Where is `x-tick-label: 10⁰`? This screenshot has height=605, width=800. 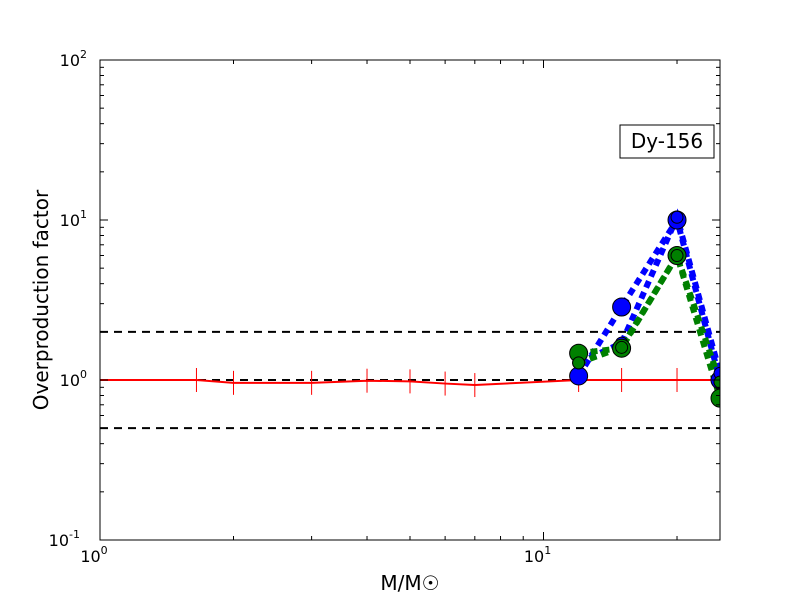
x-tick-label: 10⁰ is located at coordinates (93, 555).